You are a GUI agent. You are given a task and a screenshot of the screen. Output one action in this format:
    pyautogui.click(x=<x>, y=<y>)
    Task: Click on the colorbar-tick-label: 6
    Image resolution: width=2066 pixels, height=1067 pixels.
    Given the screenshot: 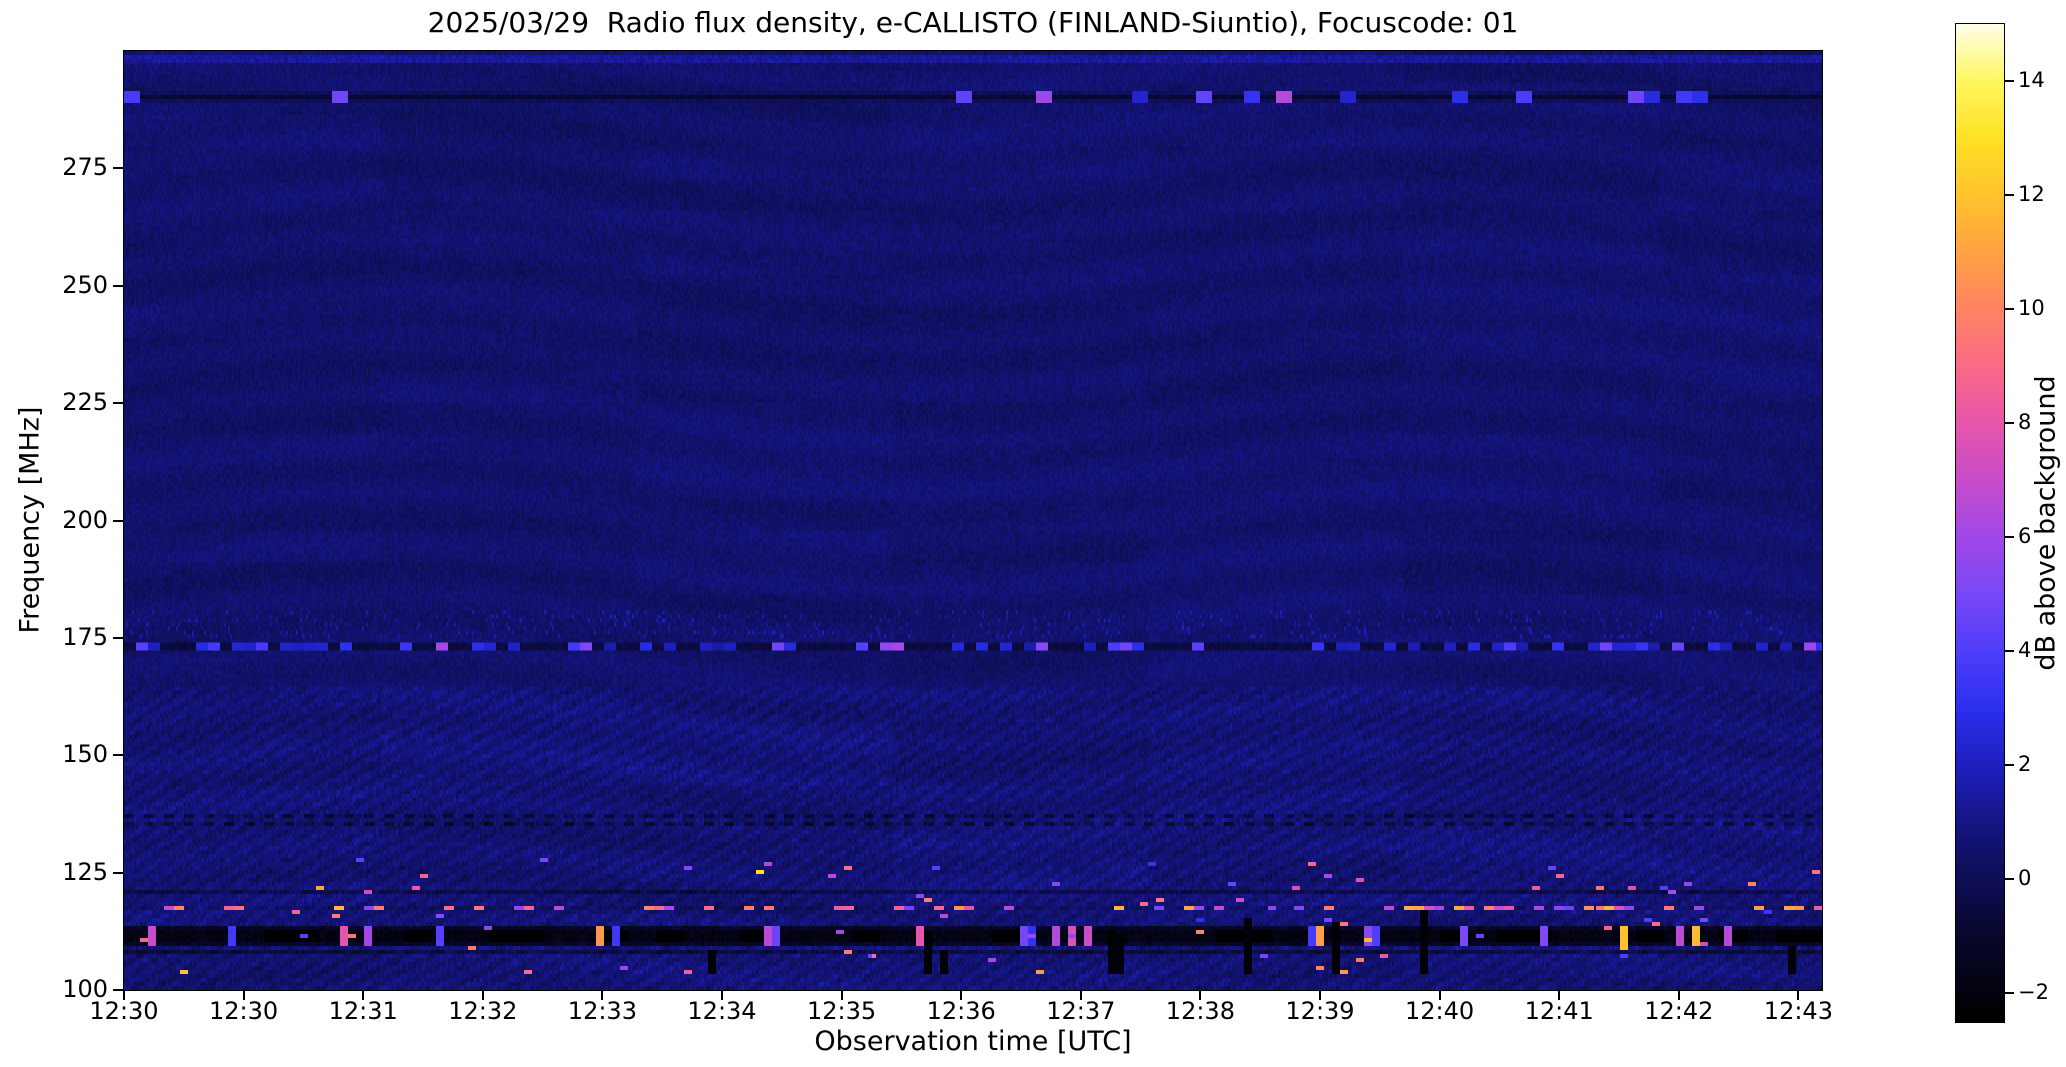 What is the action you would take?
    pyautogui.click(x=2025, y=536)
    